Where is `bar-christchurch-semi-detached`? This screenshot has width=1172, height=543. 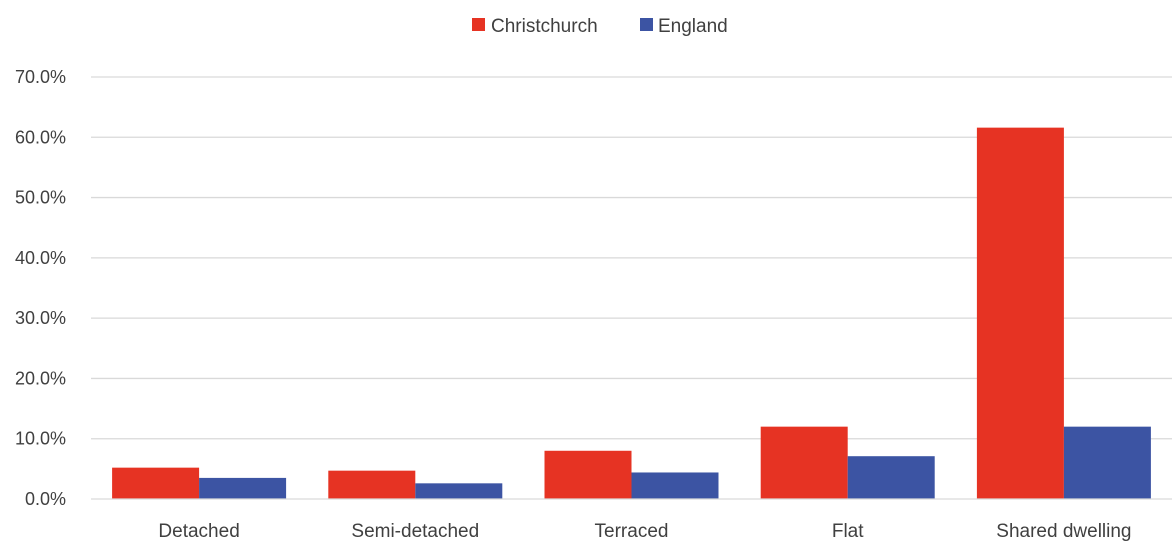 bar-christchurch-semi-detached is located at coordinates (372, 484).